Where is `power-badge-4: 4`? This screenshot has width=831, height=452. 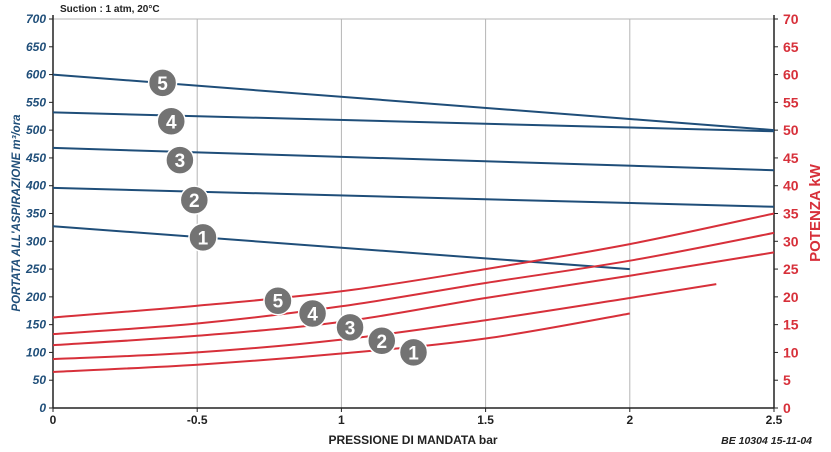
power-badge-4: 4 is located at coordinates (312, 313).